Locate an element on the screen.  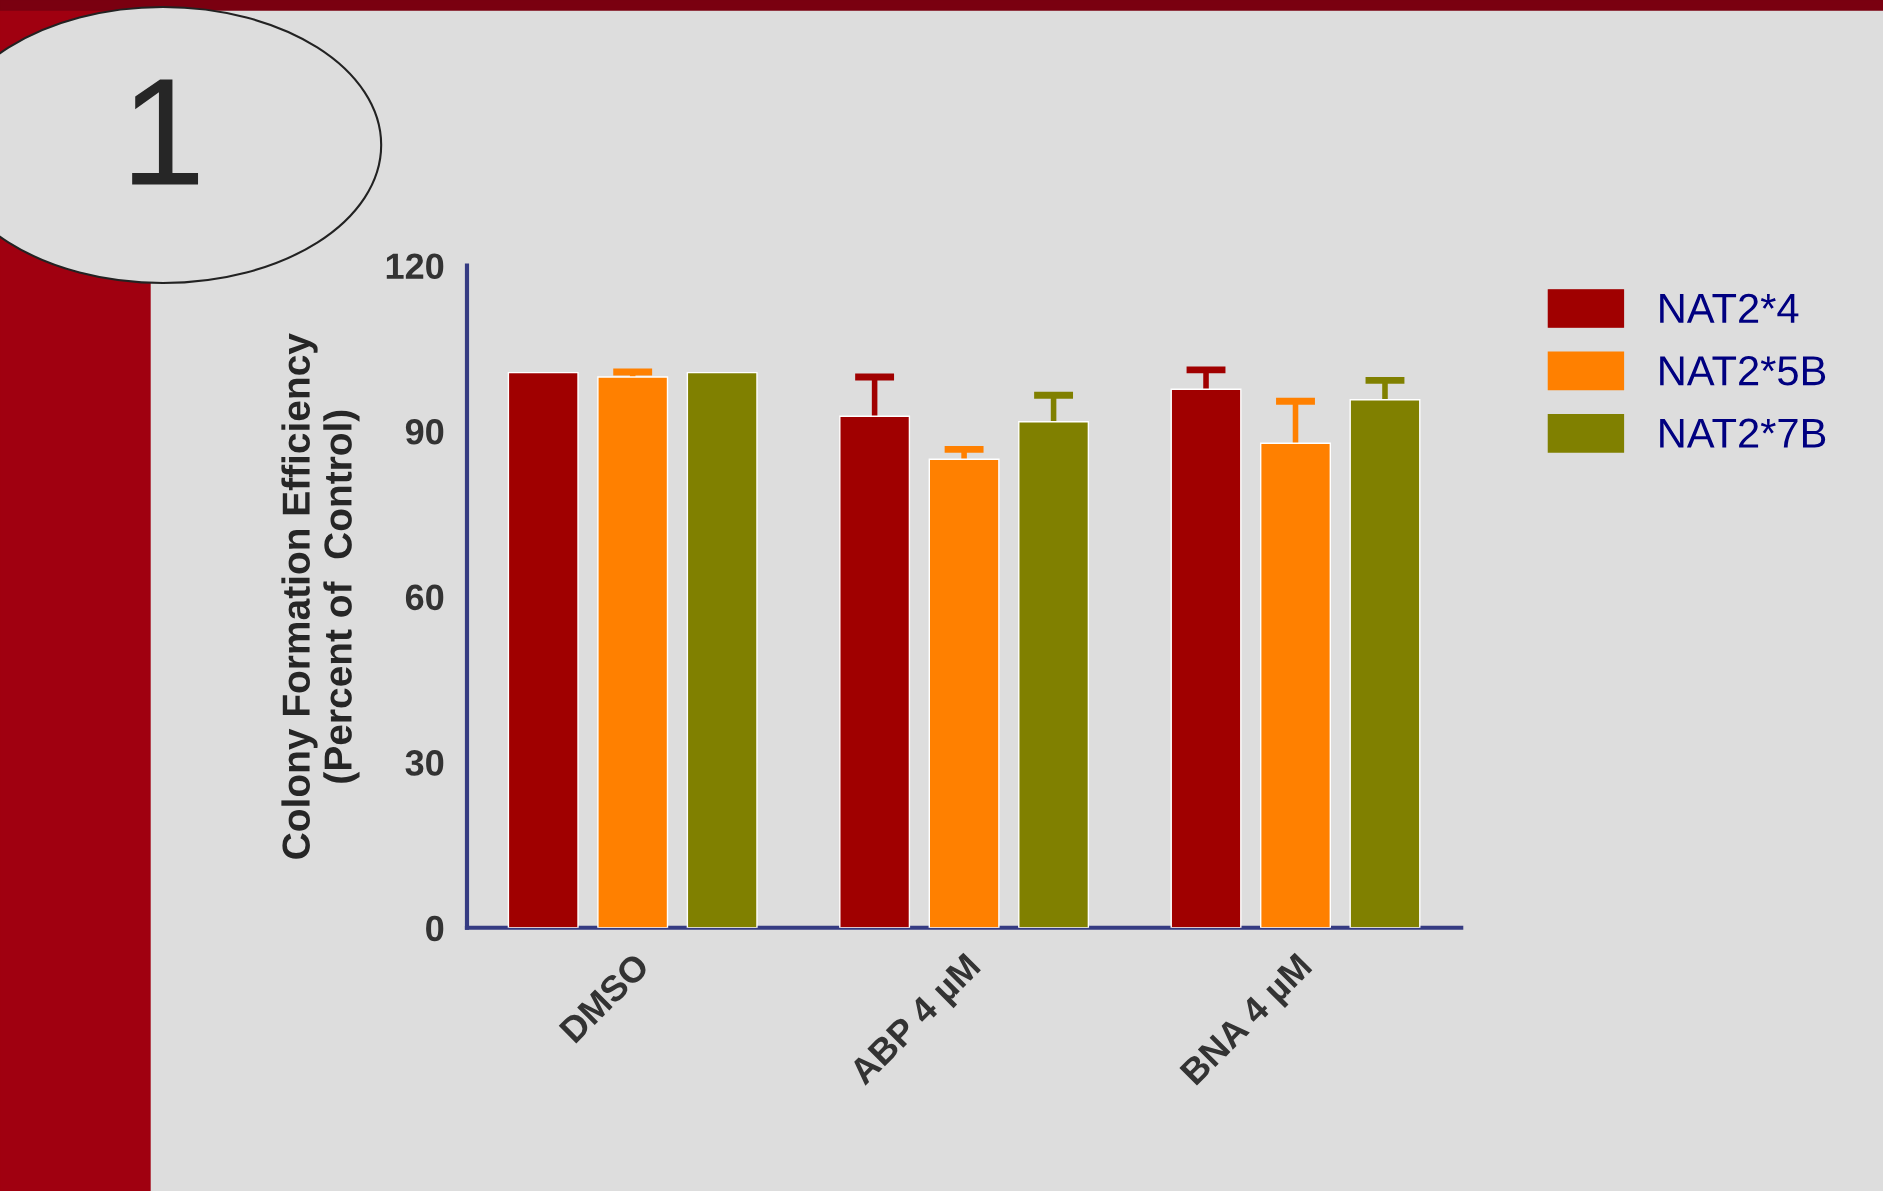
y-tick-label: 60 is located at coordinates (424, 597).